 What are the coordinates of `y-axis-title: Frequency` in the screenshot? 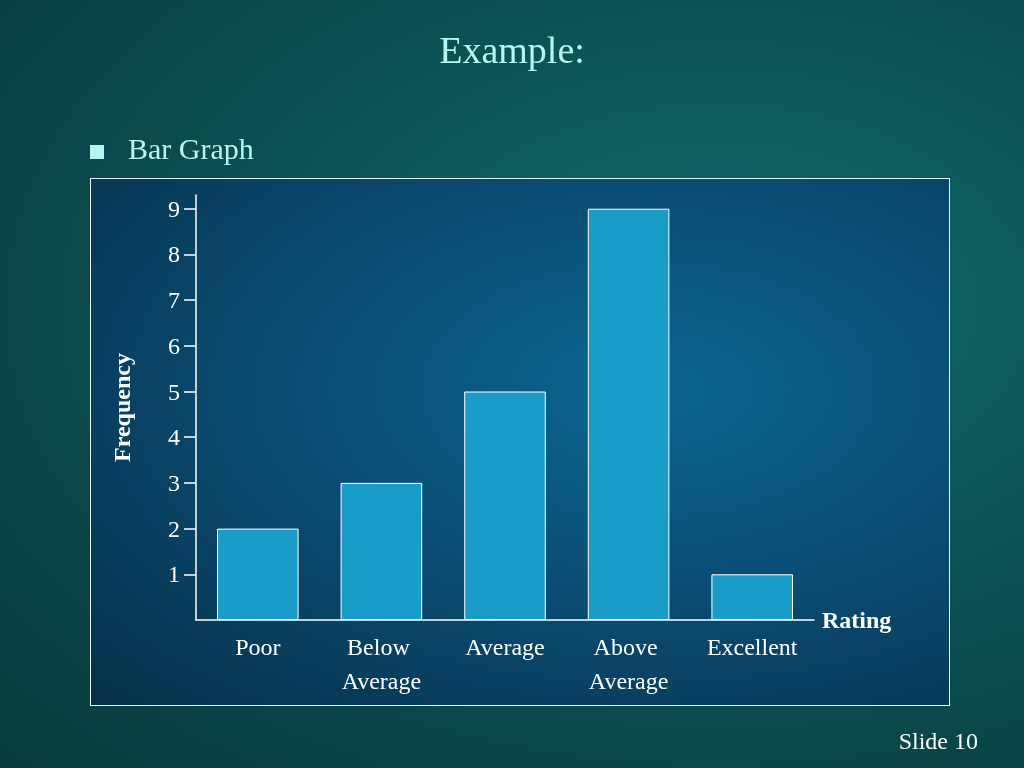 It's located at (122, 407).